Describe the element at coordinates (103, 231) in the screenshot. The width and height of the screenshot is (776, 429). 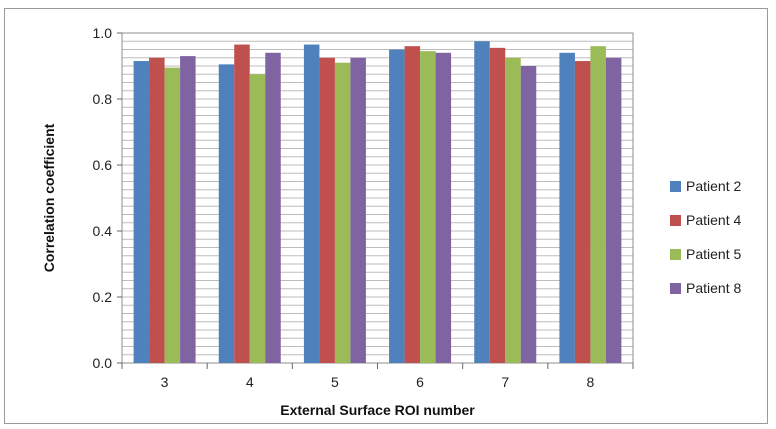
I see `y-tick-label: 0.4` at that location.